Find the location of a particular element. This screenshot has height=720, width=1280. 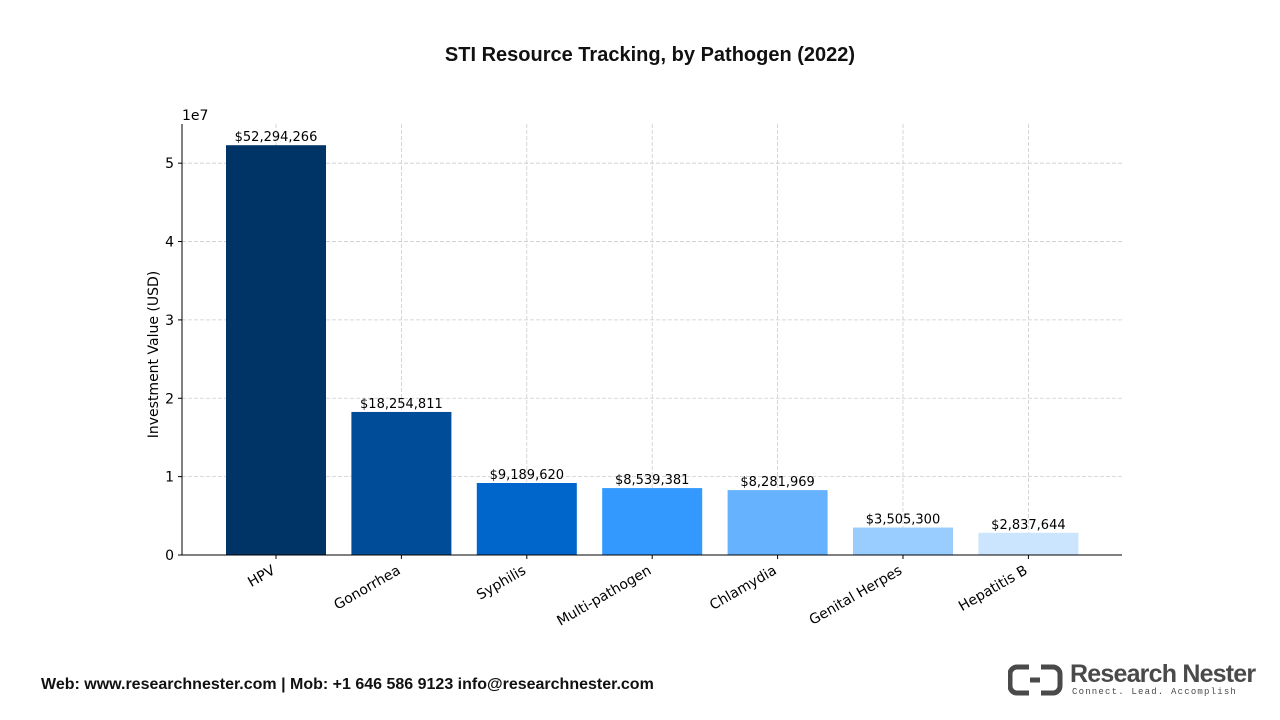

y-scale-label: 1e7 is located at coordinates (195, 116).